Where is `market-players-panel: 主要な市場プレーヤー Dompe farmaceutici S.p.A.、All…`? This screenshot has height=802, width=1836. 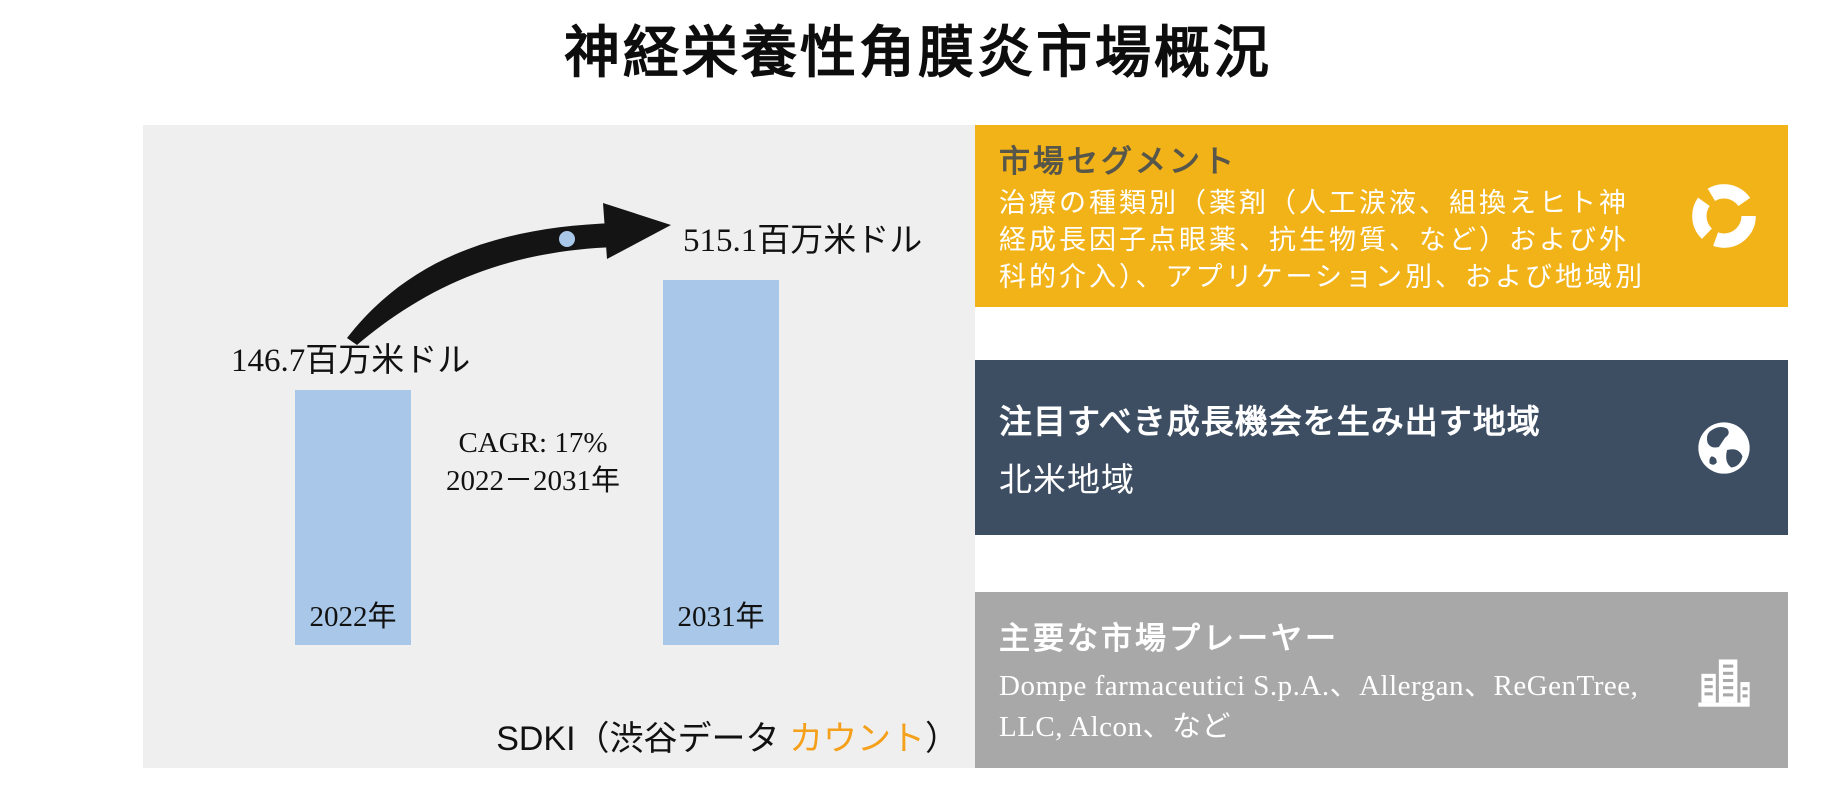 market-players-panel: 主要な市場プレーヤー Dompe farmaceutici S.p.A.、All… is located at coordinates (1381, 680).